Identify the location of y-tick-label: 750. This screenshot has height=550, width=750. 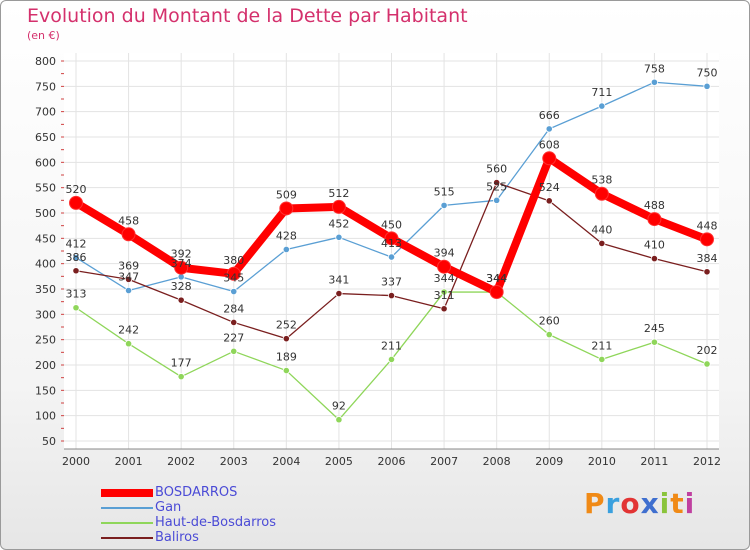
(45, 86).